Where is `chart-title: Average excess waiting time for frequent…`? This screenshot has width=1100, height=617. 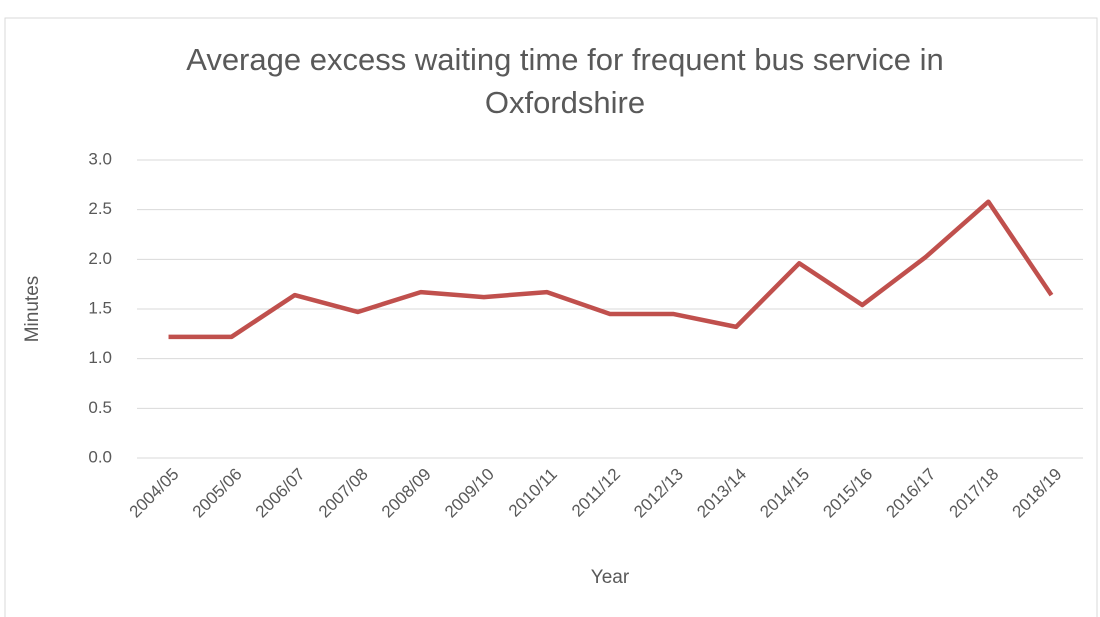 chart-title: Average excess waiting time for frequent… is located at coordinates (565, 59).